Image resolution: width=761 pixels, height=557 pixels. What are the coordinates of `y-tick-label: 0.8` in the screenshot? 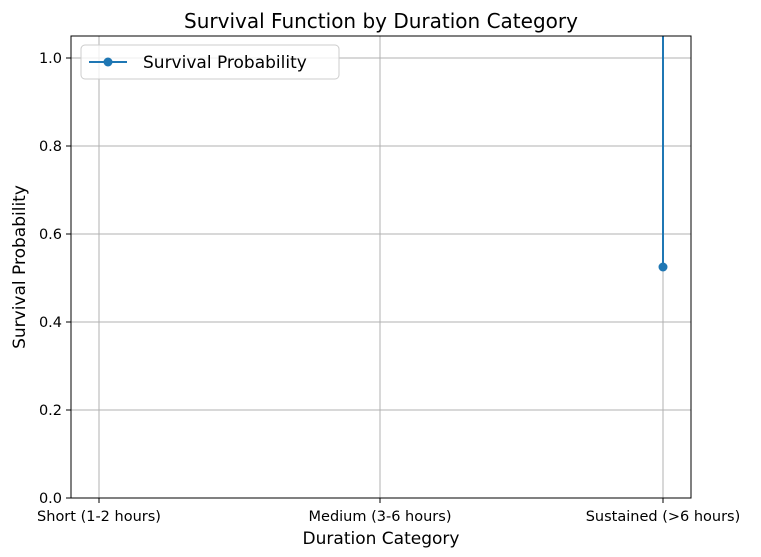 It's located at (50, 147).